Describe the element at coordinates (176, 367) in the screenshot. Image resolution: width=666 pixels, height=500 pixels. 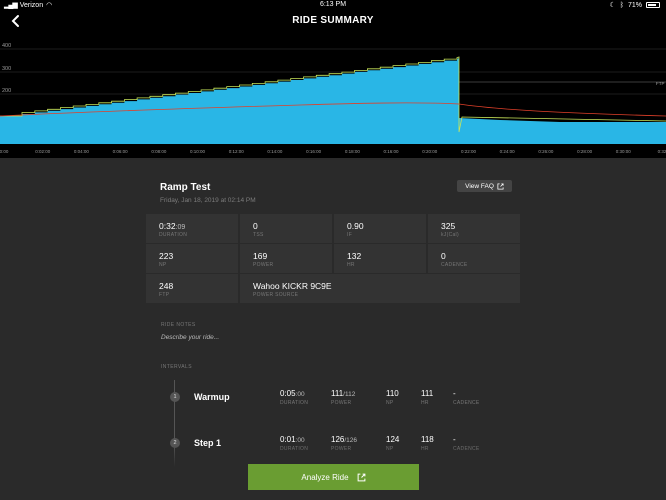
I see `intervals-label: INTERVALS` at that location.